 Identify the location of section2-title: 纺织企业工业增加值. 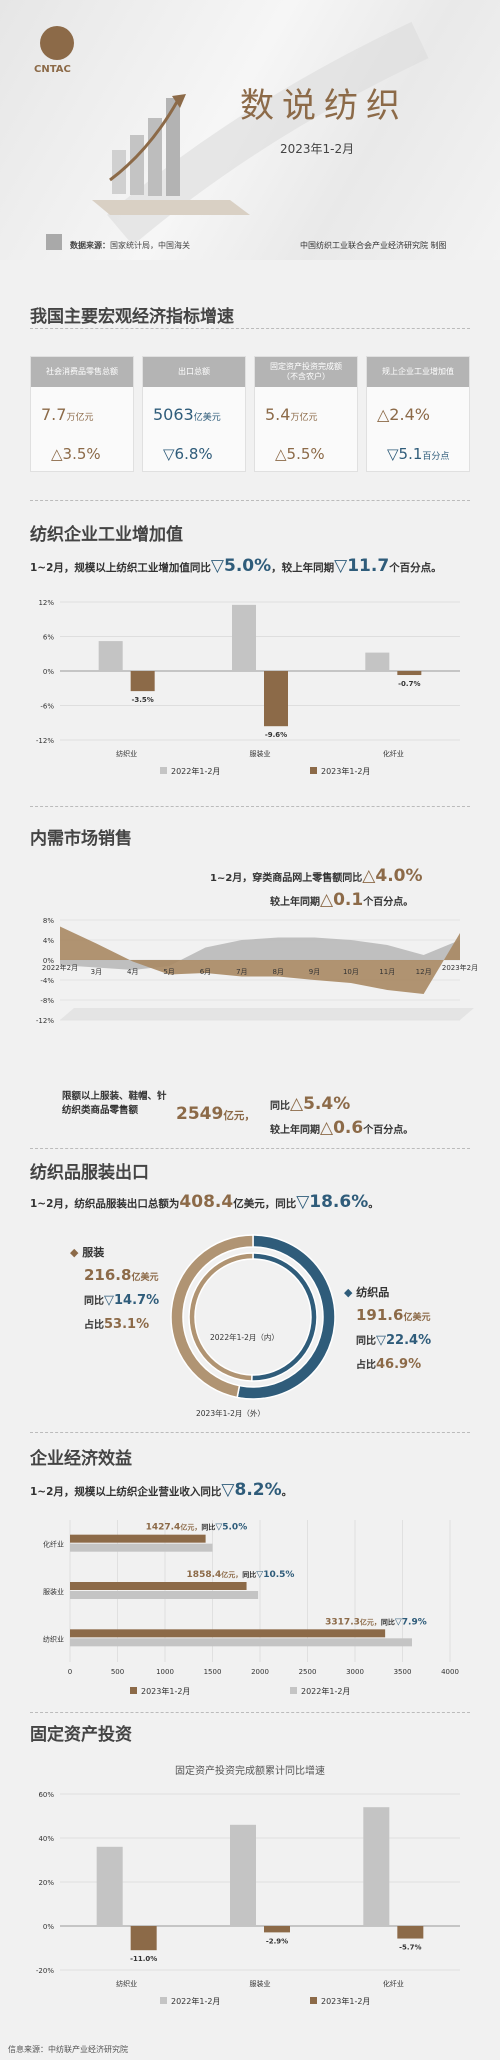
(106, 535).